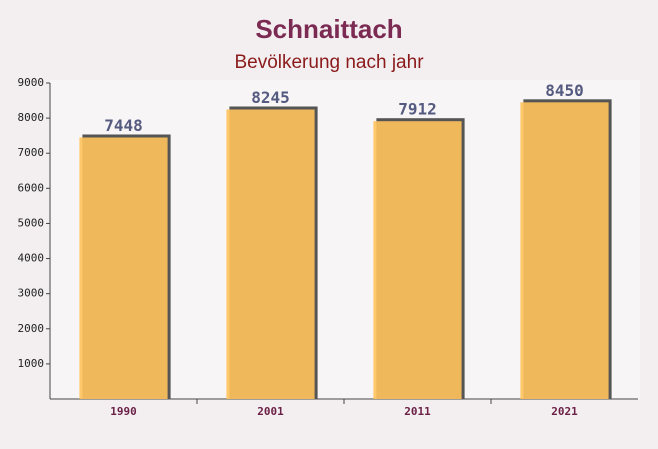 This screenshot has width=658, height=449. Describe the element at coordinates (270, 97) in the screenshot. I see `value-label: 8245` at that location.